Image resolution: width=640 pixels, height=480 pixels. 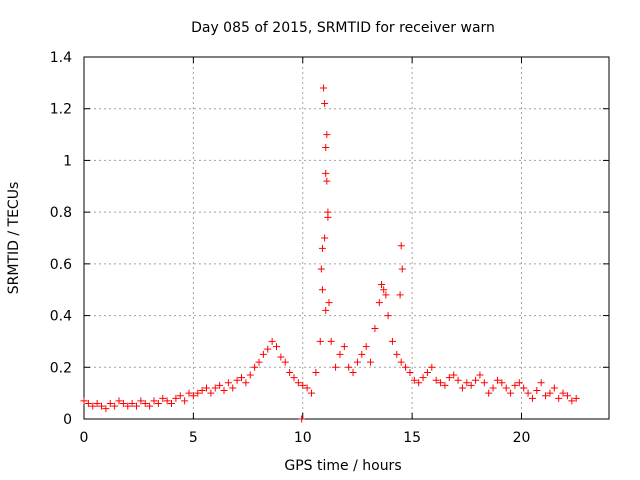 I want to click on y-tick-label: 0.4, so click(x=61, y=317).